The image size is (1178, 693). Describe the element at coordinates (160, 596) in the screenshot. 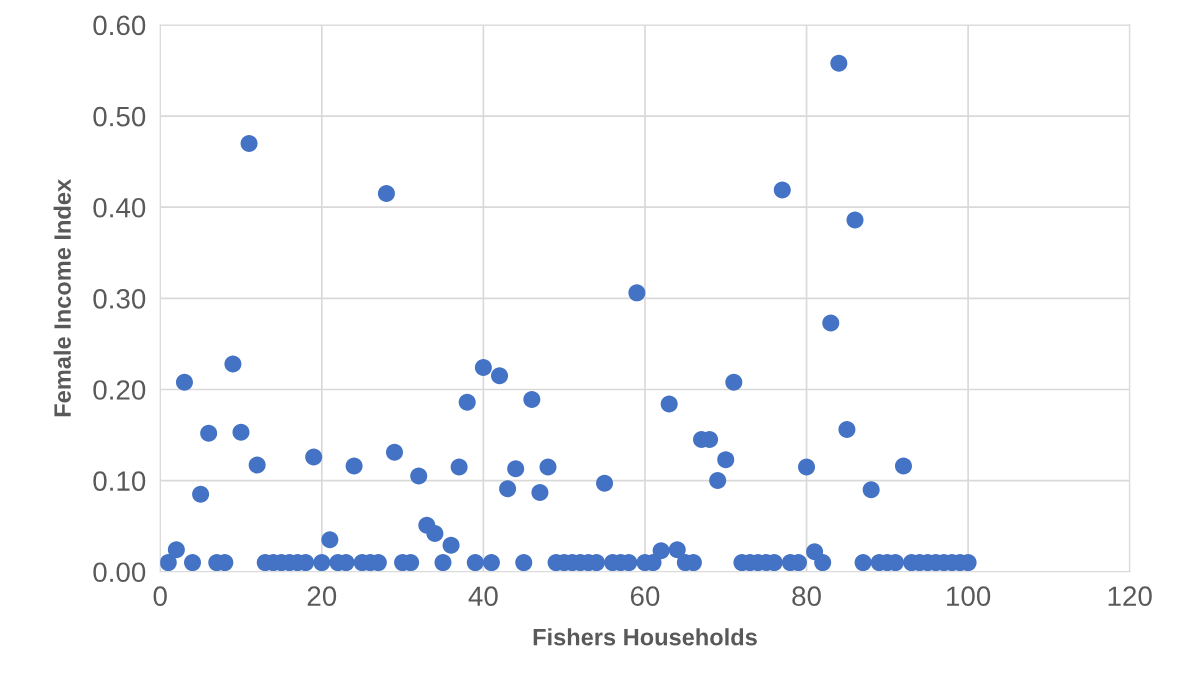

I see `x-tick-label: 0` at that location.